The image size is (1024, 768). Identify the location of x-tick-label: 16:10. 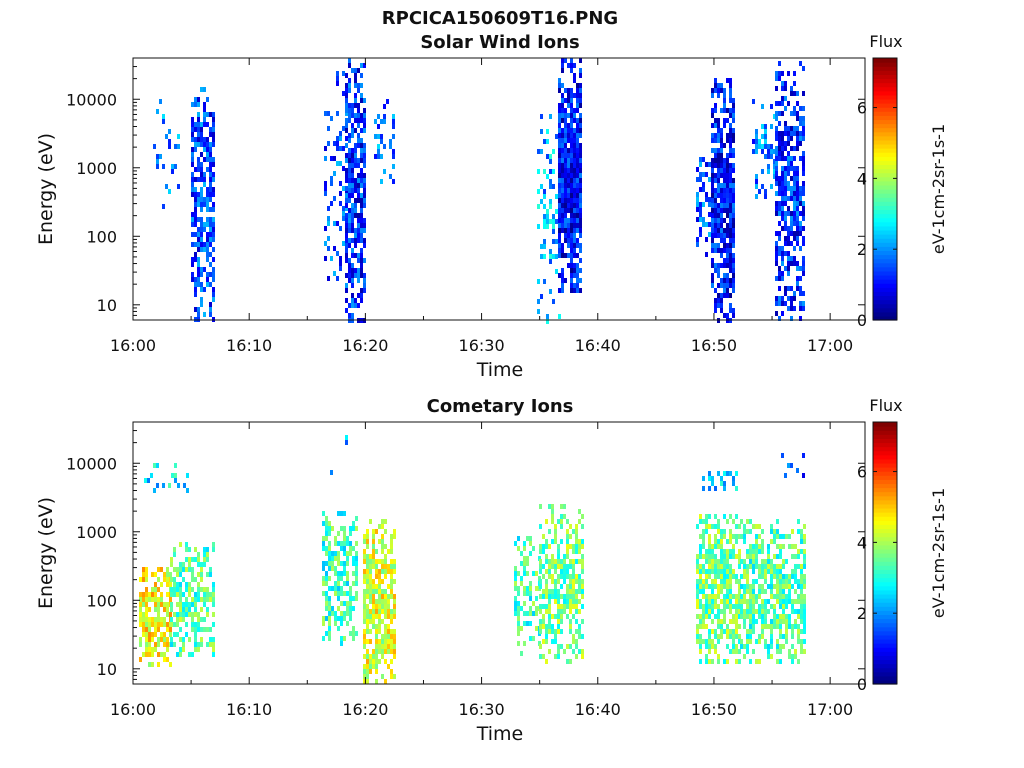
(249, 709).